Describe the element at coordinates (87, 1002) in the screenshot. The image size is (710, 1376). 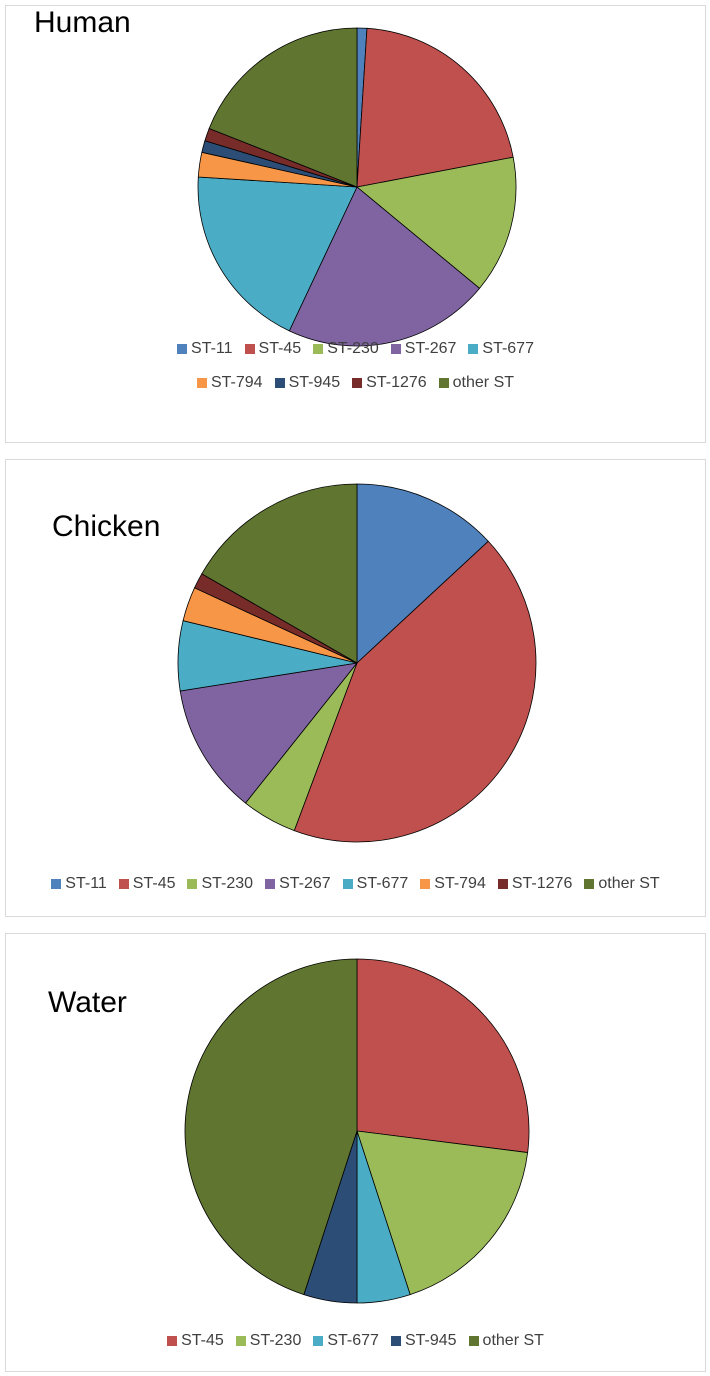
I see `chart-title: Water` at that location.